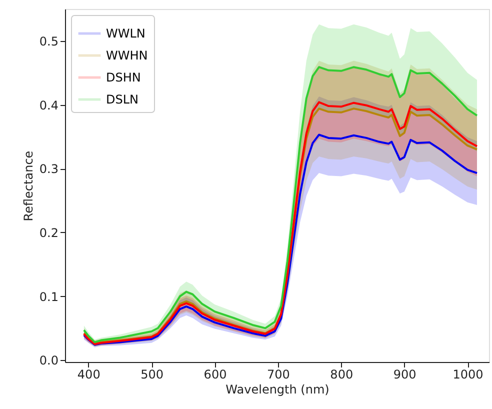  I want to click on x-tick-label: 400, so click(88, 375).